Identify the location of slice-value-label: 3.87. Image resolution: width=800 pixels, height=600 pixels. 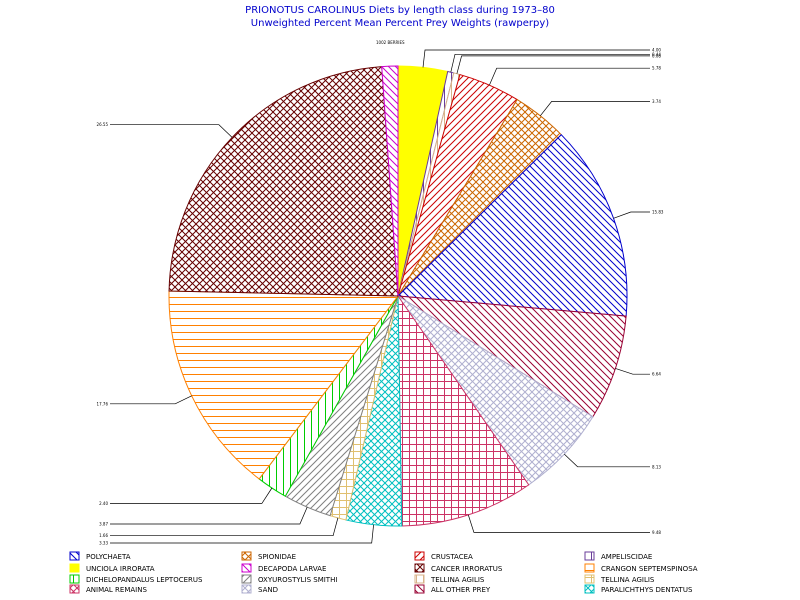
(103, 524).